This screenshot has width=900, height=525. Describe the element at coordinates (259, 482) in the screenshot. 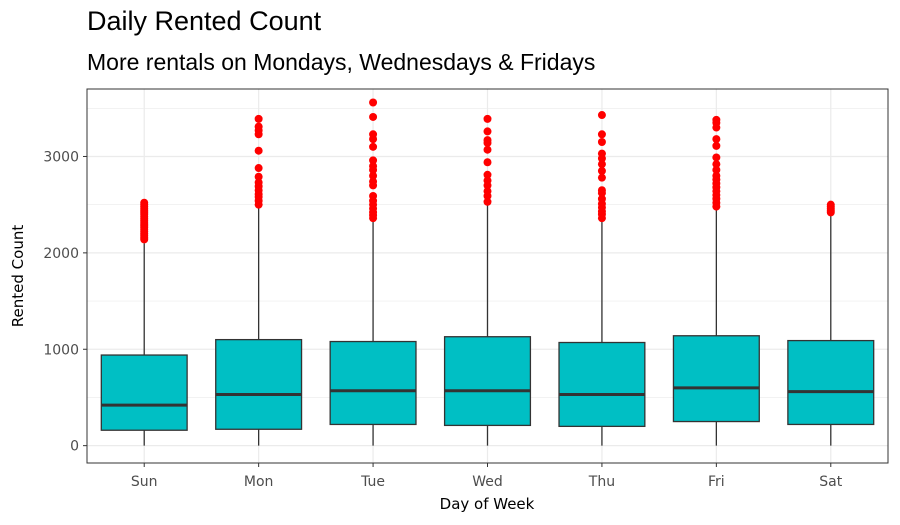

I see `x-tick-label-mon: Mon` at that location.